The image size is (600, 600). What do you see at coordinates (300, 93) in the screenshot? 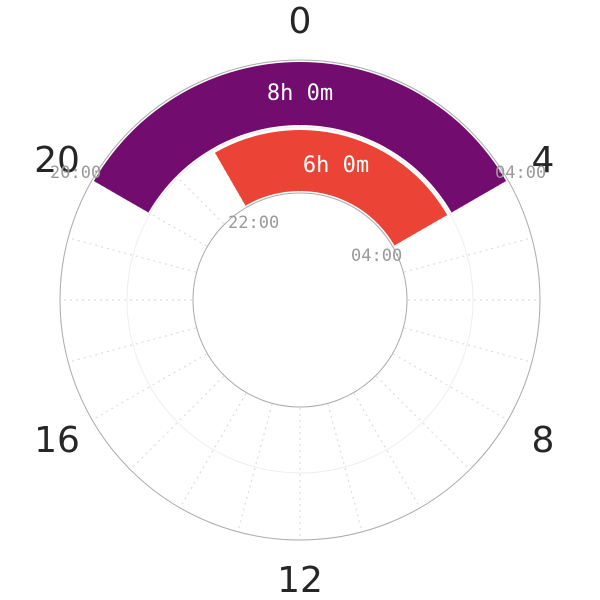
I see `outer-band-duration: 8h 0m` at bounding box center [300, 93].